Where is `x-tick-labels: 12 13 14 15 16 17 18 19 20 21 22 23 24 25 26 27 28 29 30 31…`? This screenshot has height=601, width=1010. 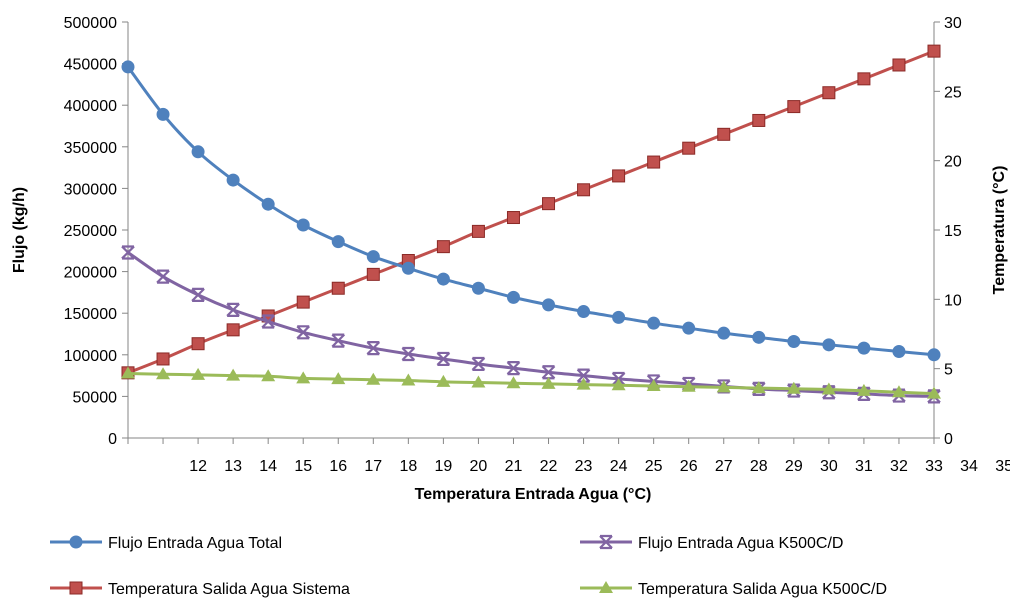
x-tick-labels: 12 13 14 15 16 17 18 19 20 21 22 23 24 25 26 27 28 29 30 31… is located at coordinates (599, 466).